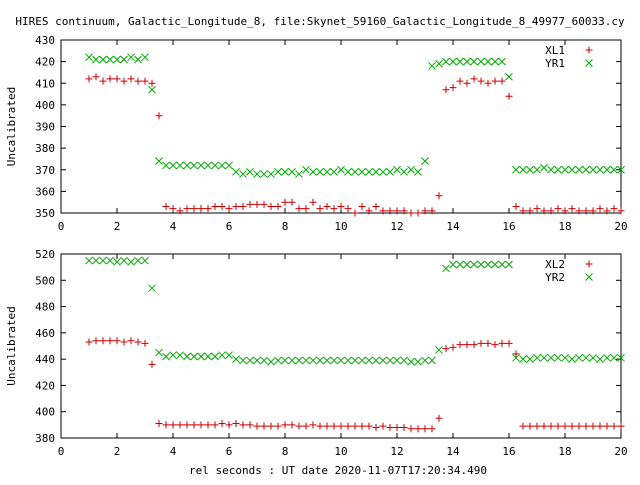  I want to click on legend-label: YR1, so click(555, 63).